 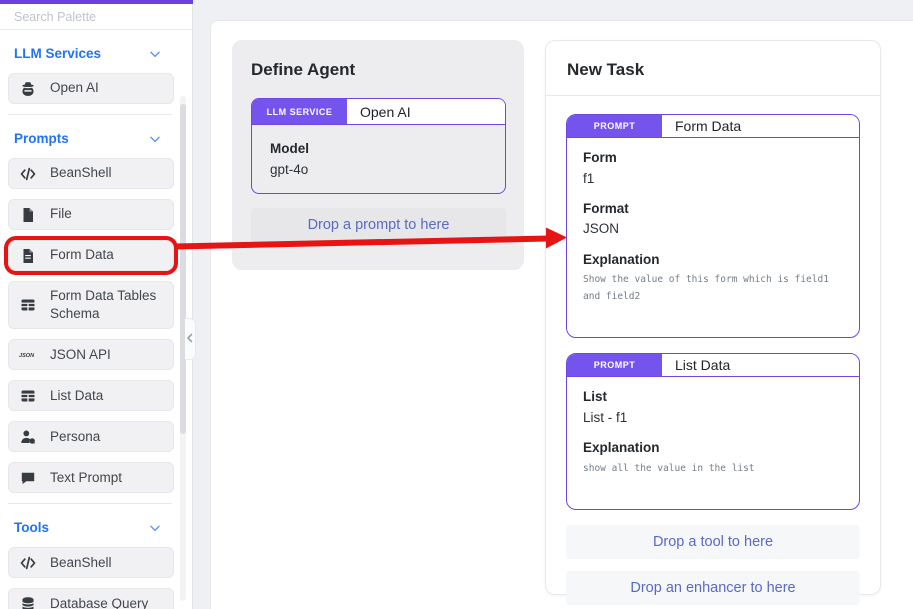 I want to click on tool-drop-zone: Drop a tool to here, so click(x=713, y=542).